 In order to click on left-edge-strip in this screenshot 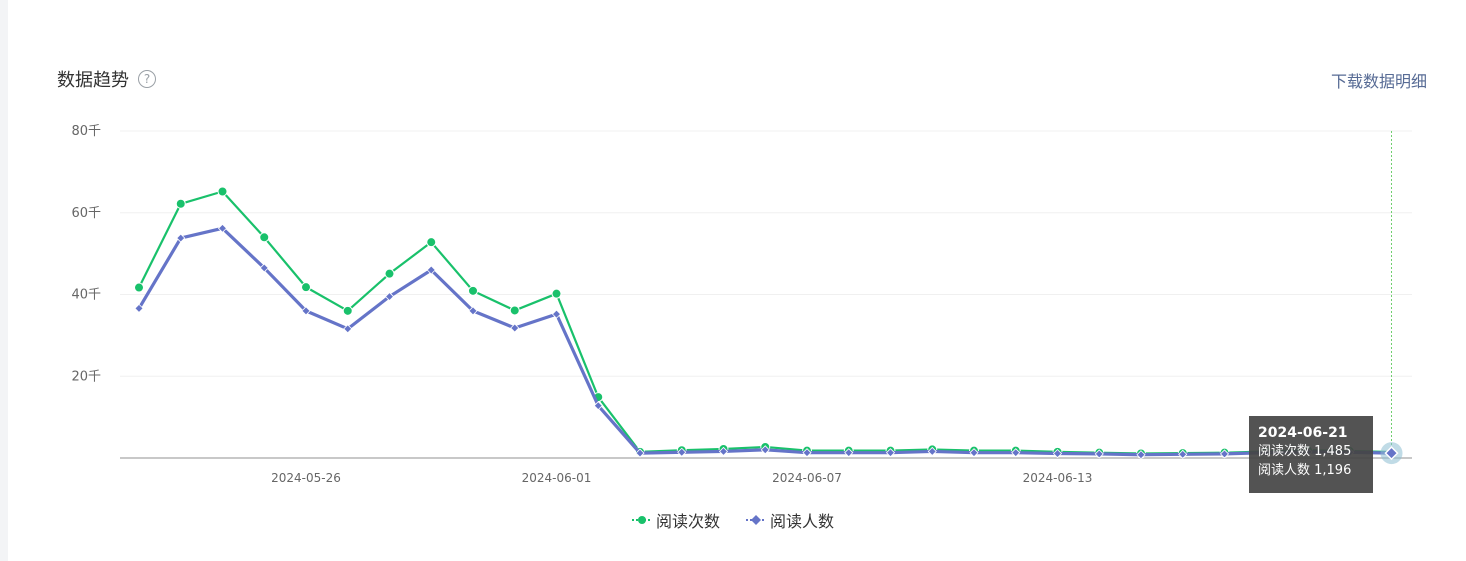, I will do `click(4, 280)`.